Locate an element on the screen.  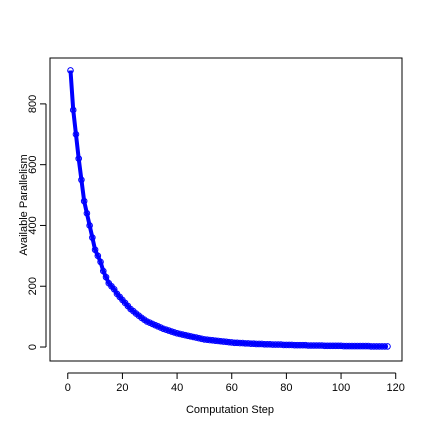
y-tick-label: 800 is located at coordinates (33, 104).